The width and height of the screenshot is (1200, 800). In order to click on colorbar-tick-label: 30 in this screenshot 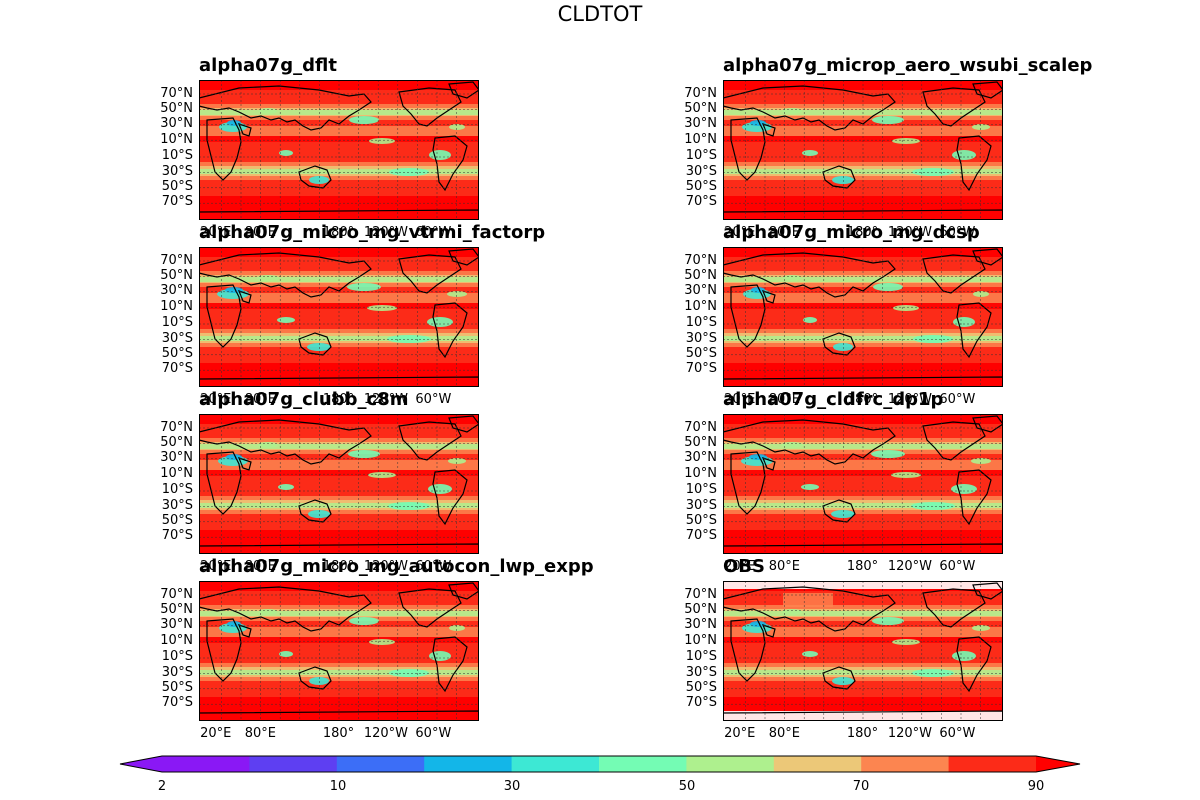, I will do `click(512, 786)`.